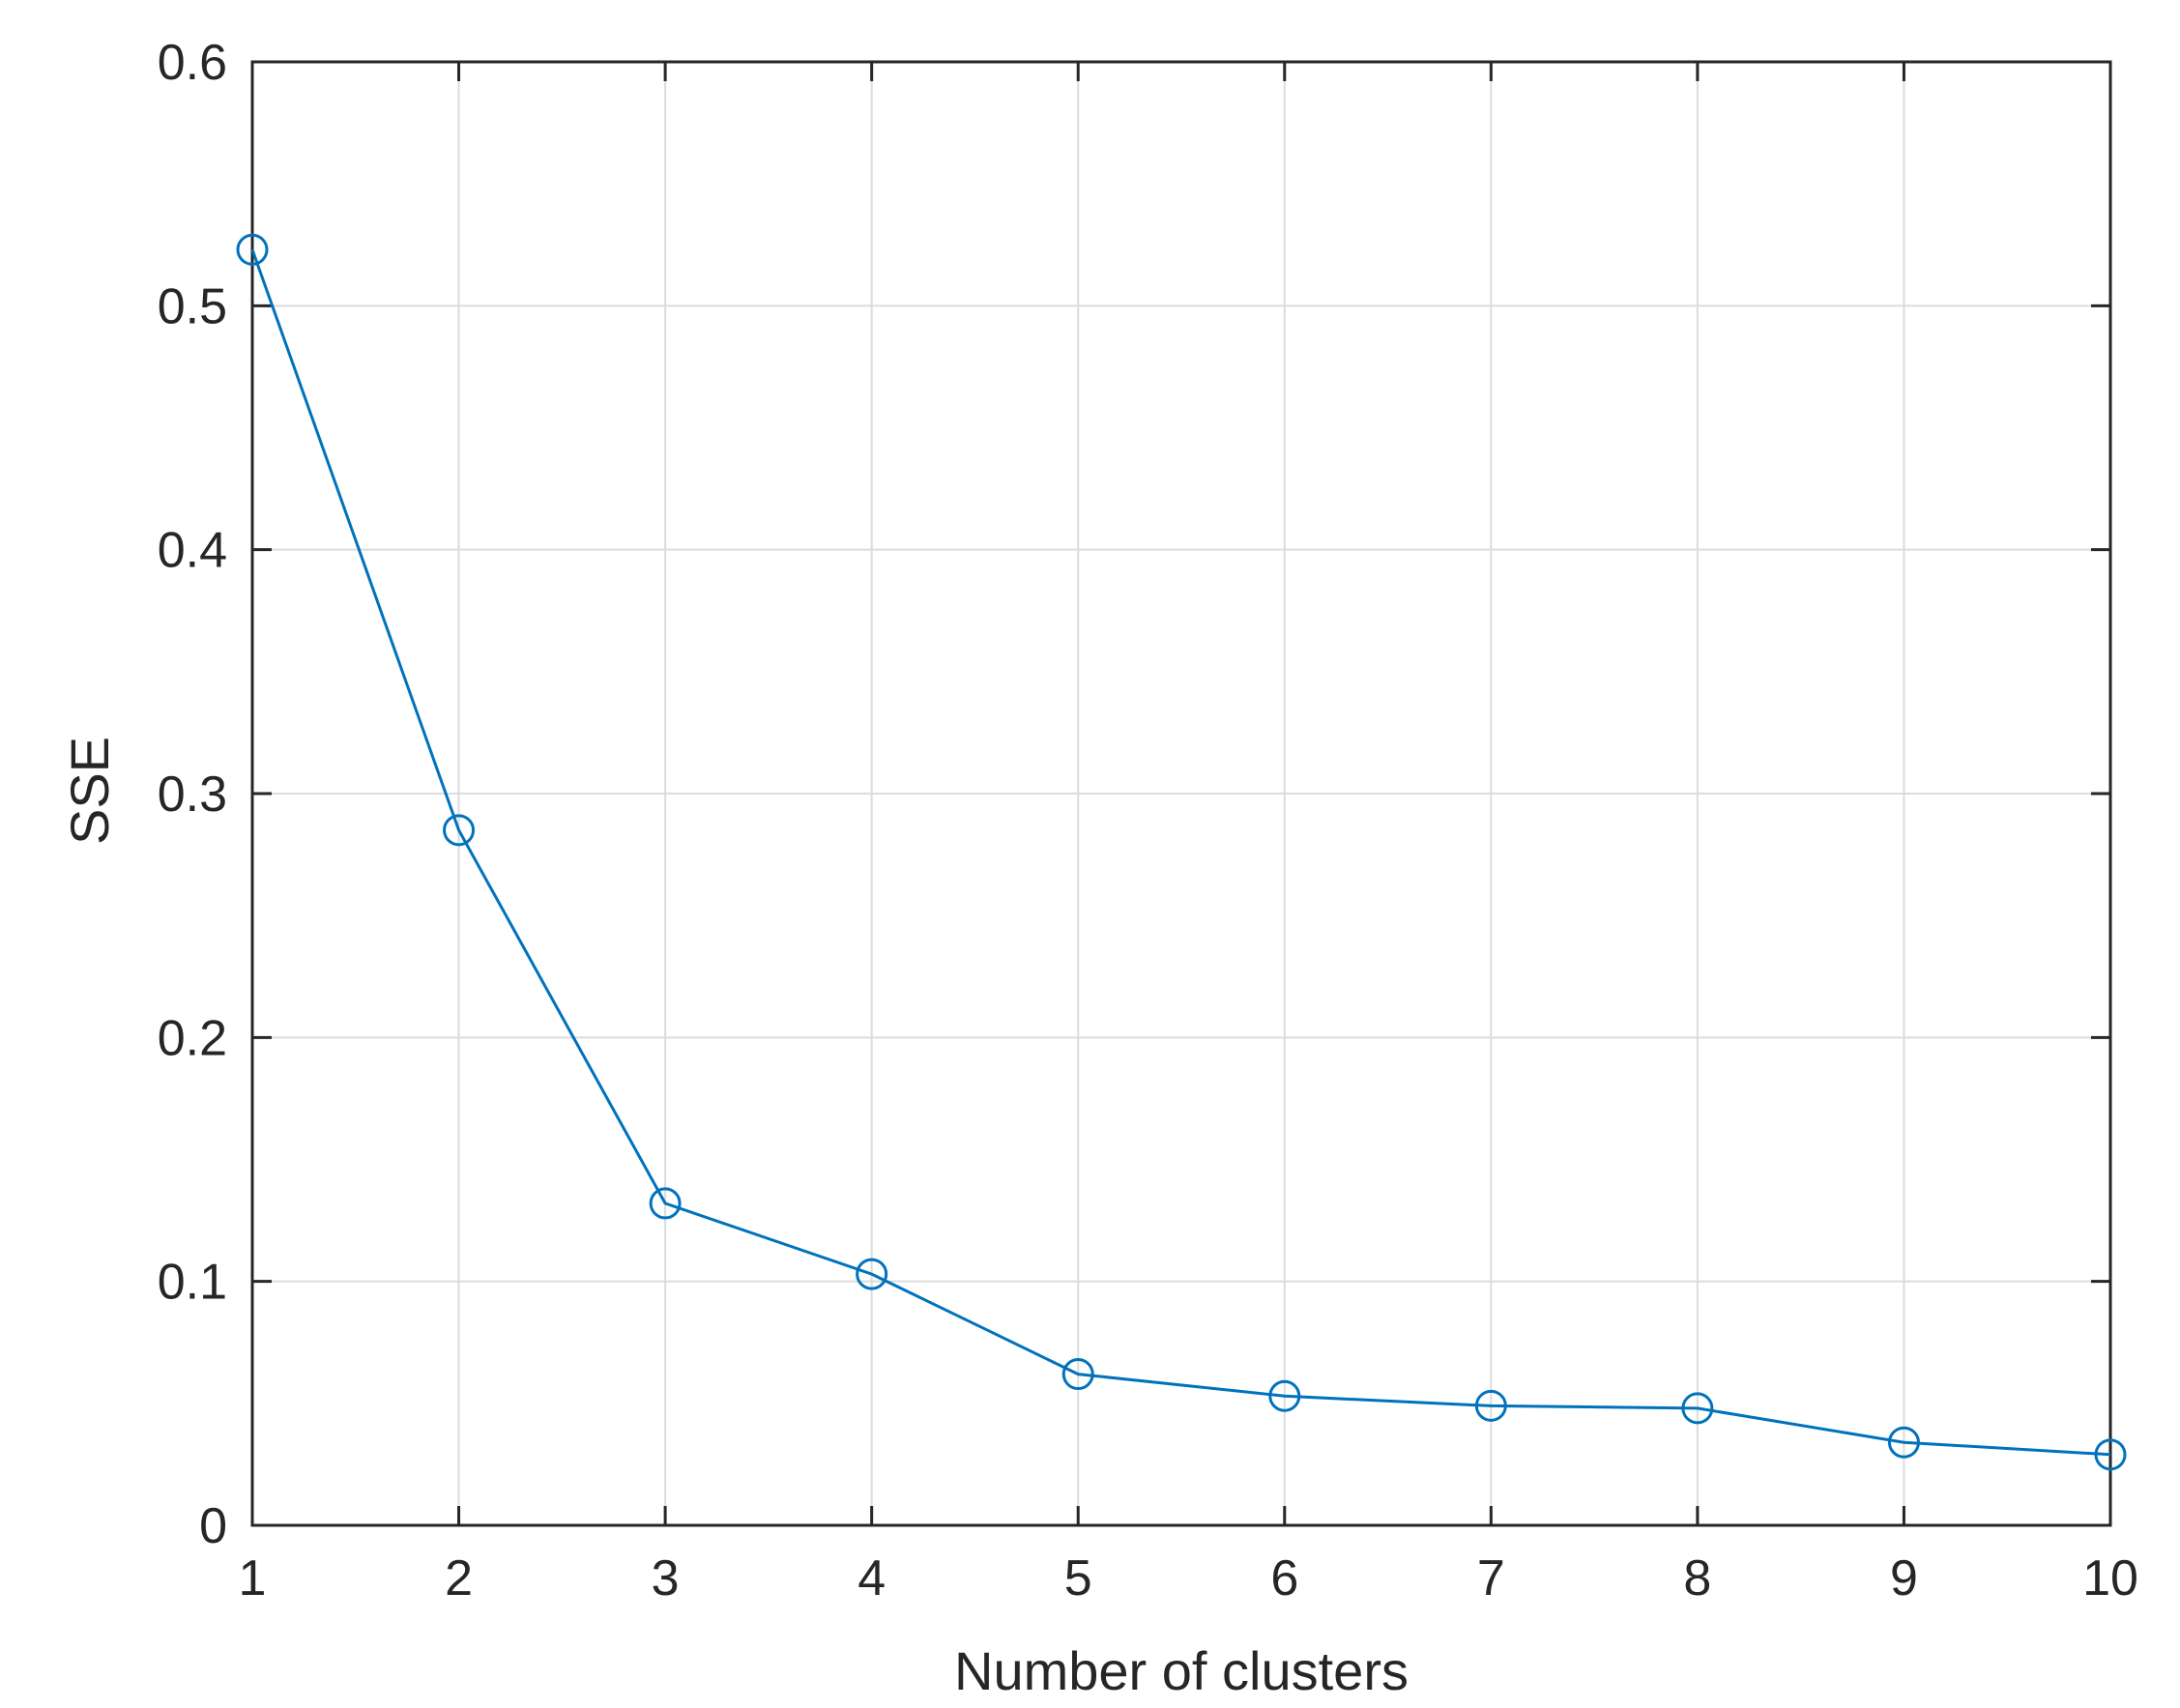 The image size is (2180, 1708). What do you see at coordinates (1078, 1578) in the screenshot?
I see `x-tick-label: 5` at bounding box center [1078, 1578].